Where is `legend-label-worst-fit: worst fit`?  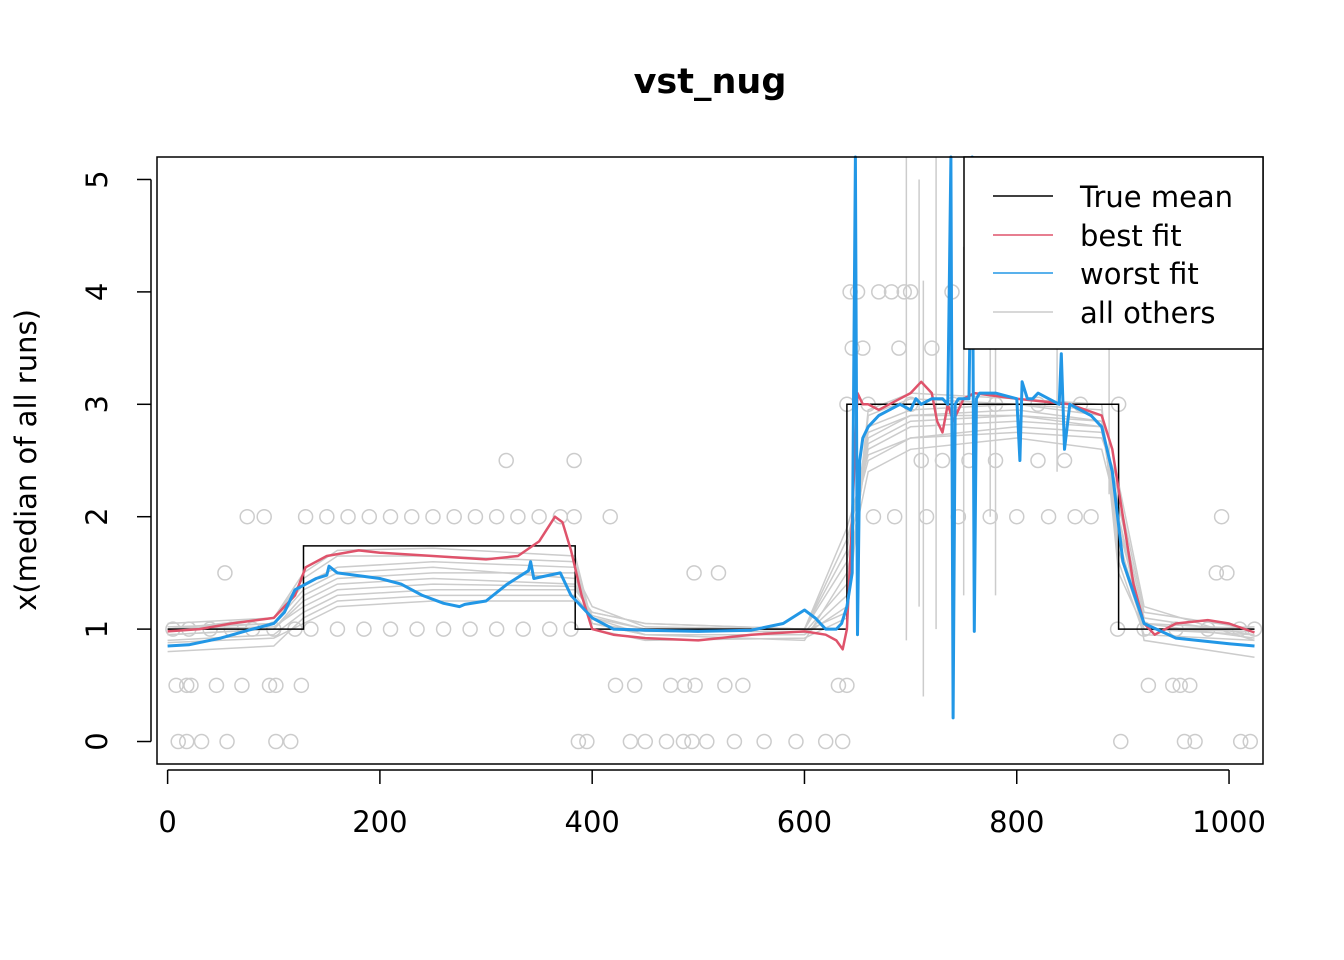 legend-label-worst-fit: worst fit is located at coordinates (1139, 274).